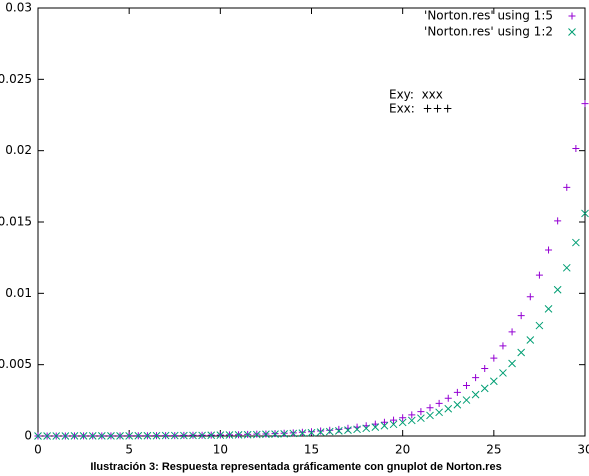 This screenshot has height=476, width=589. What do you see at coordinates (38, 450) in the screenshot?
I see `x-tick-label: 0` at bounding box center [38, 450].